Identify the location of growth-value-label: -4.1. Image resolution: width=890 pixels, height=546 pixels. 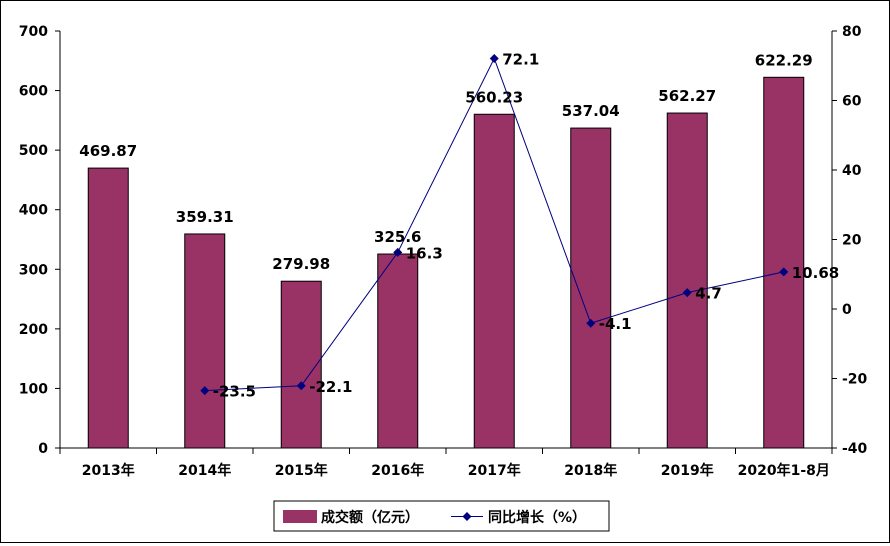
(615, 324).